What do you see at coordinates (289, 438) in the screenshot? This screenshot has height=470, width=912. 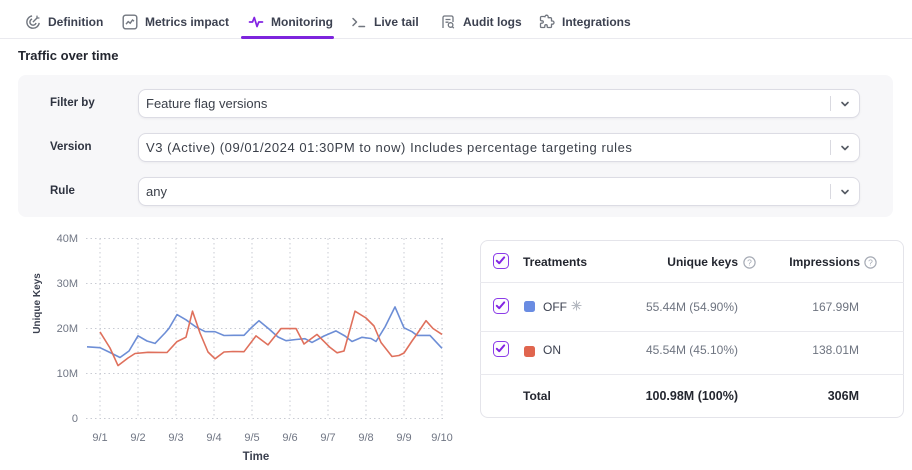 I see `svg-text: 9/6` at bounding box center [289, 438].